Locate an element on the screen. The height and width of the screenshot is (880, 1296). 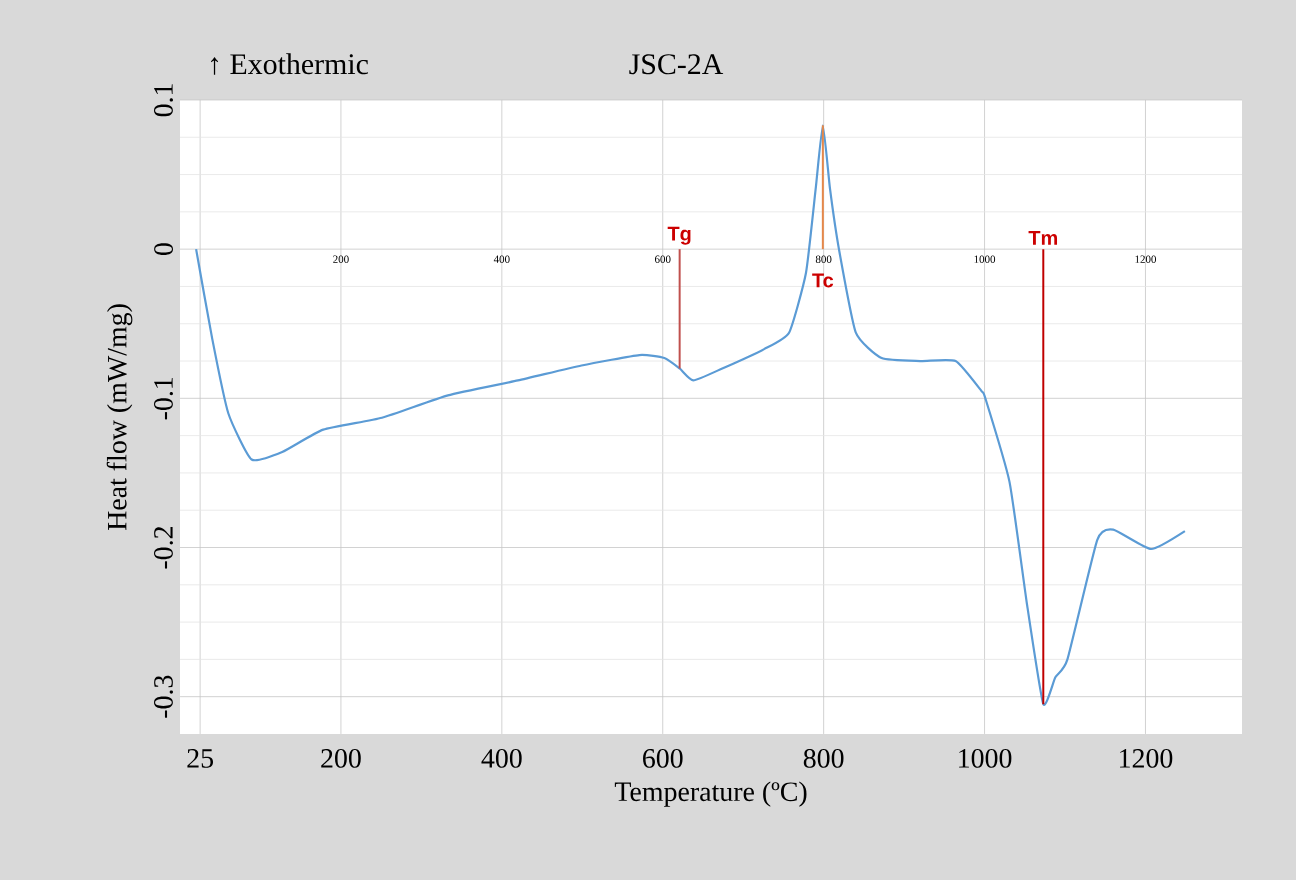
x-tick-label: 800 is located at coordinates (823, 758).